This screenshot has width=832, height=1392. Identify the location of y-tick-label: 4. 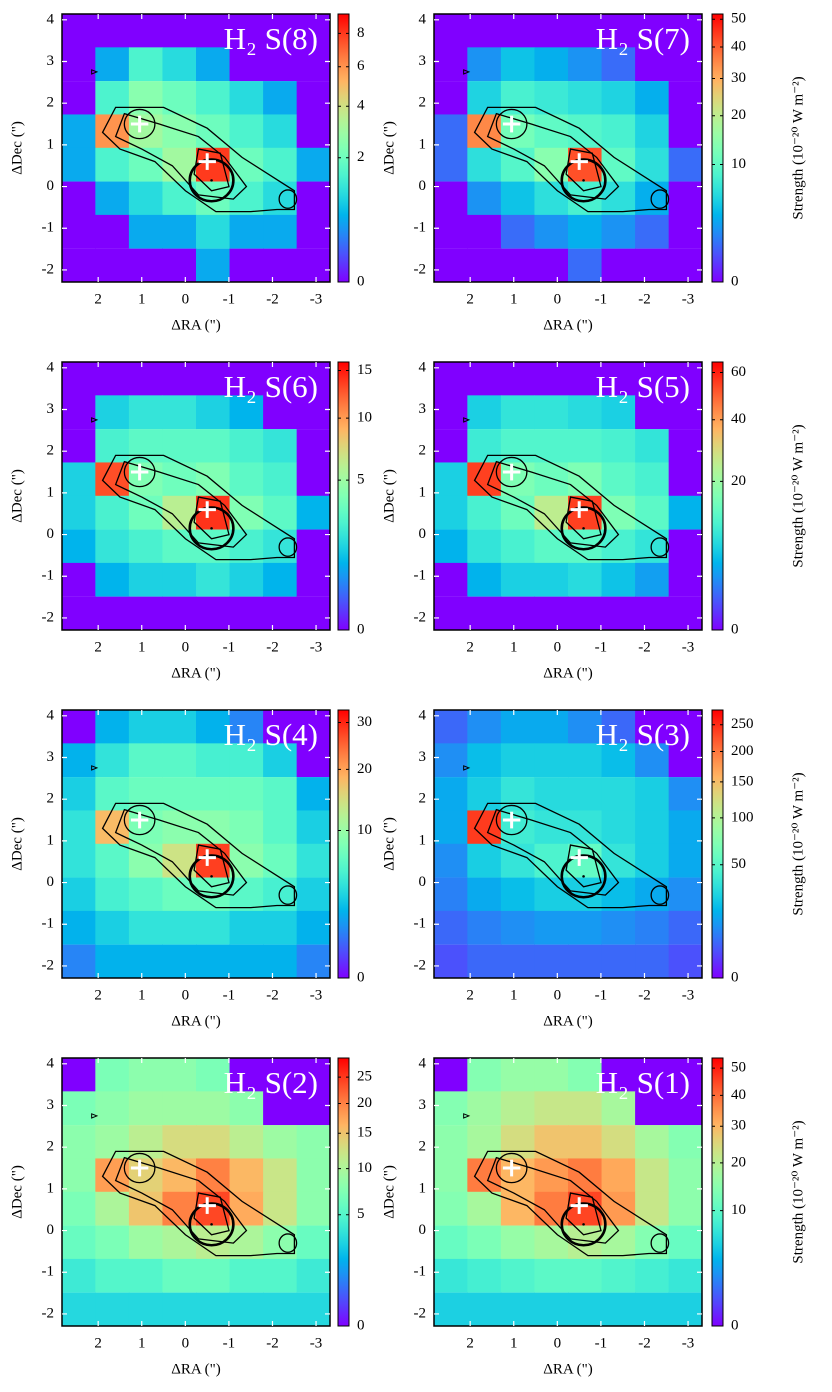
(423, 715).